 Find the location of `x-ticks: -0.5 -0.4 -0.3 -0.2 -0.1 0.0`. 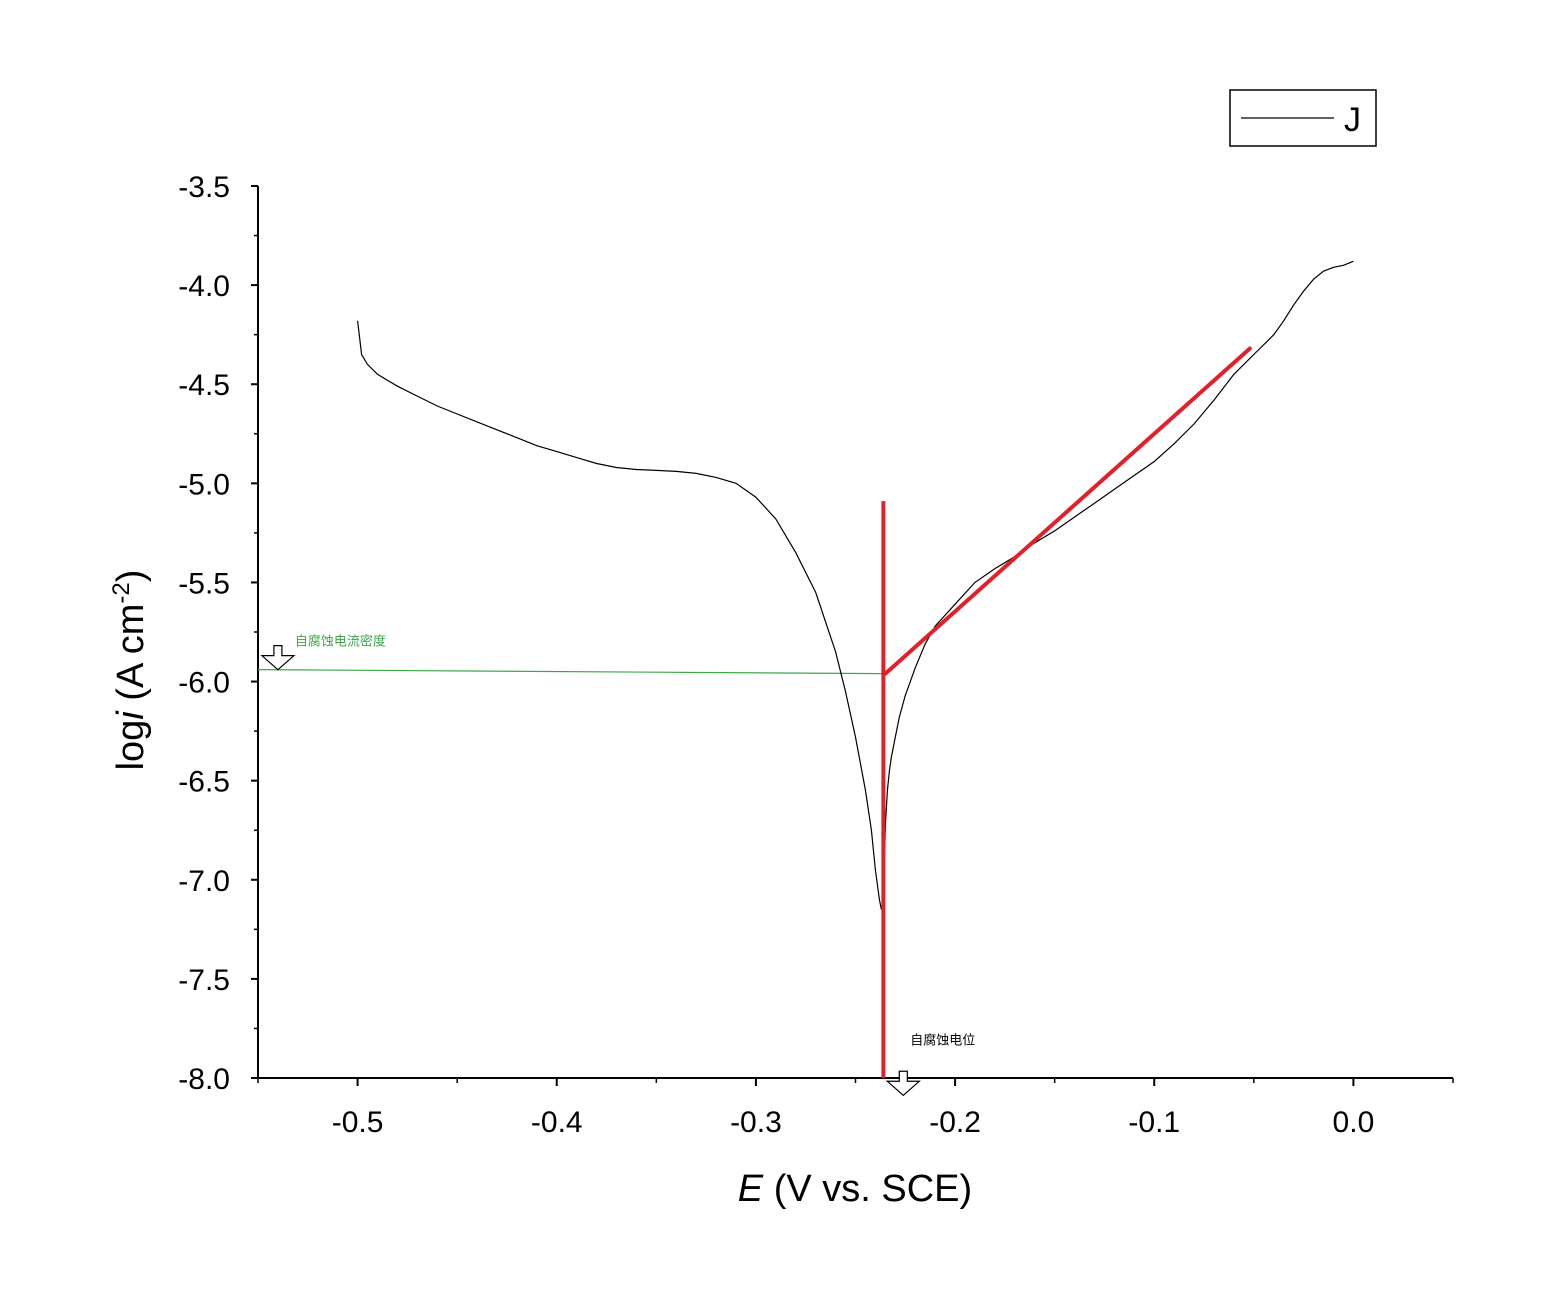

x-ticks: -0.5 -0.4 -0.3 -0.2 -0.1 0.0 is located at coordinates (855, 1108).